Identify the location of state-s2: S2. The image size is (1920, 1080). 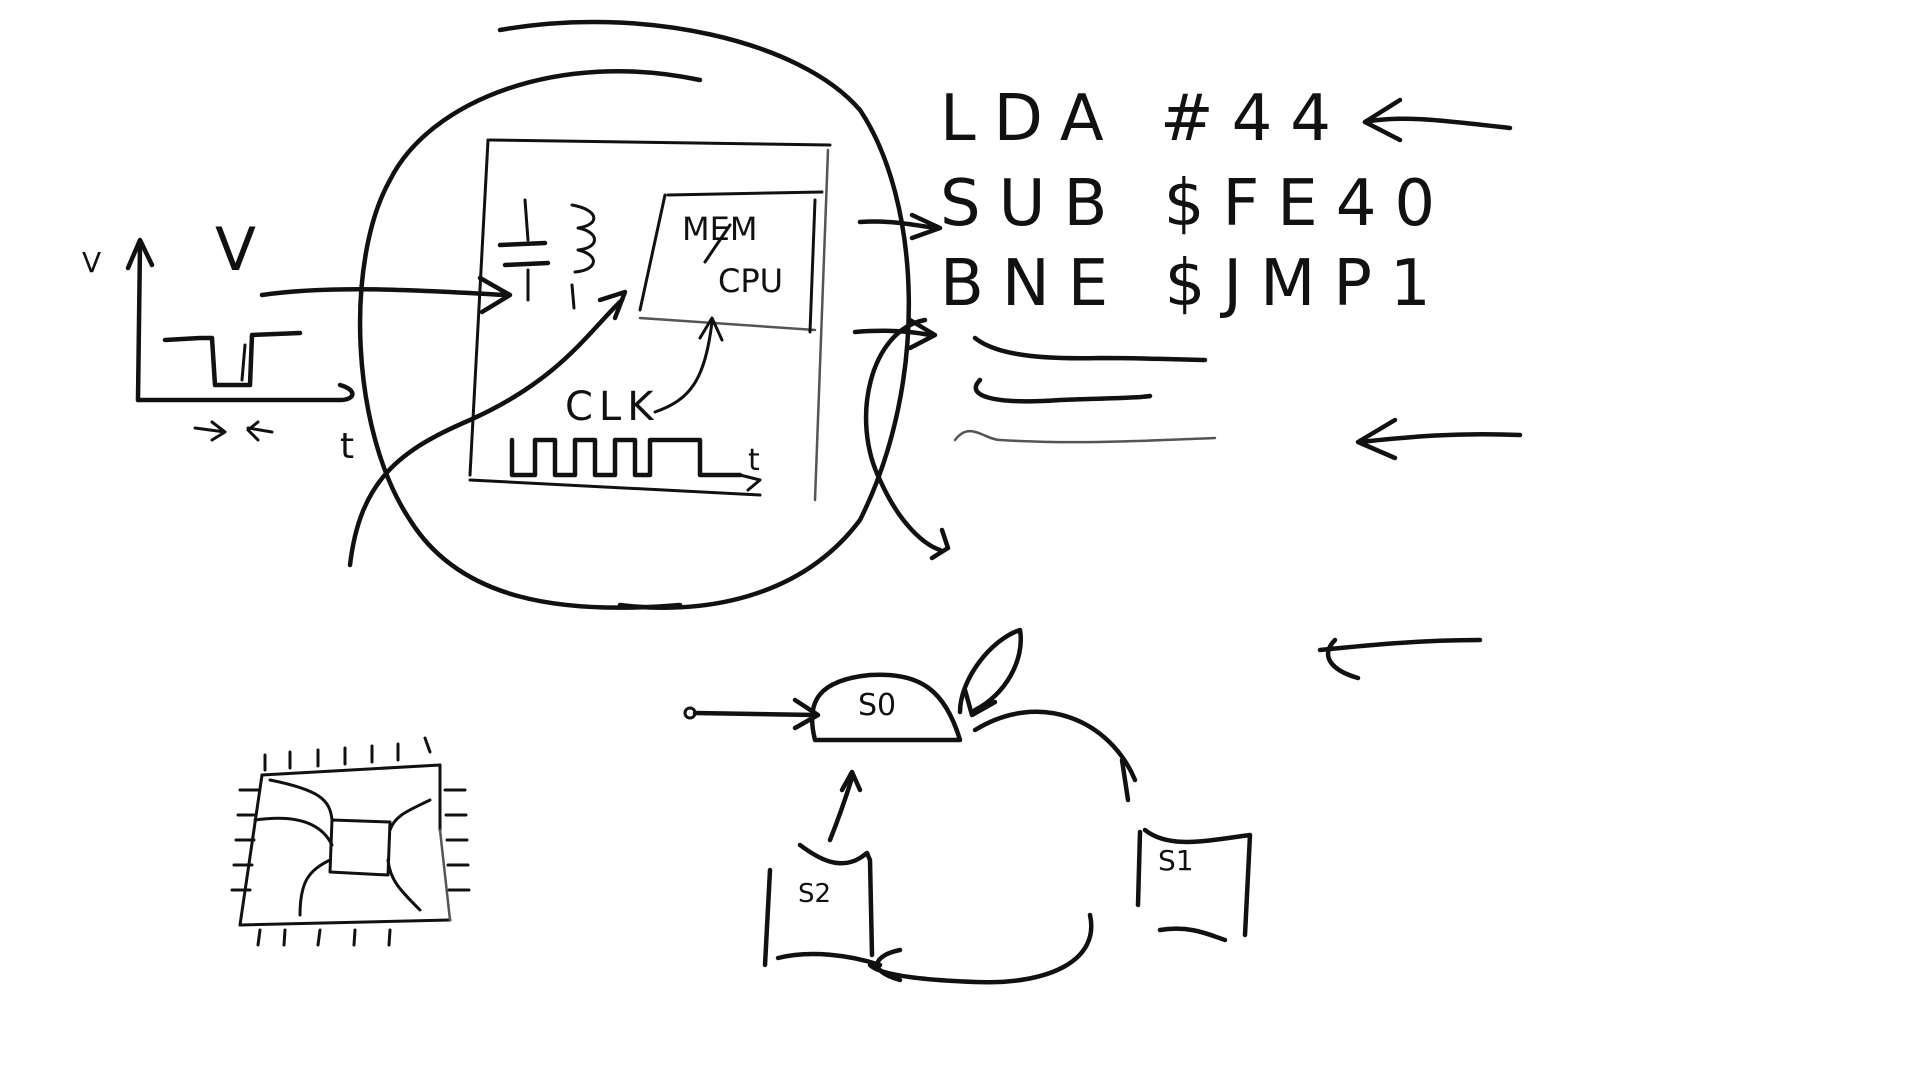
(822, 905).